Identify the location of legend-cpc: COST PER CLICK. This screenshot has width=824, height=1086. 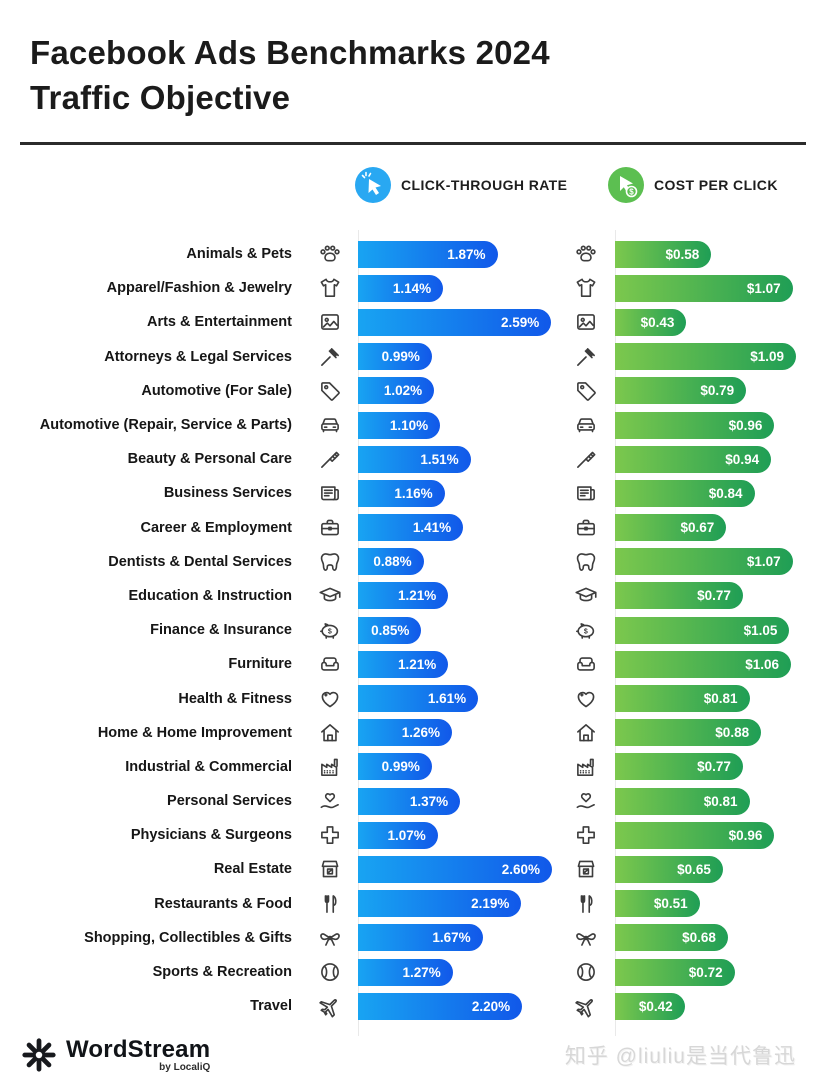
(693, 185).